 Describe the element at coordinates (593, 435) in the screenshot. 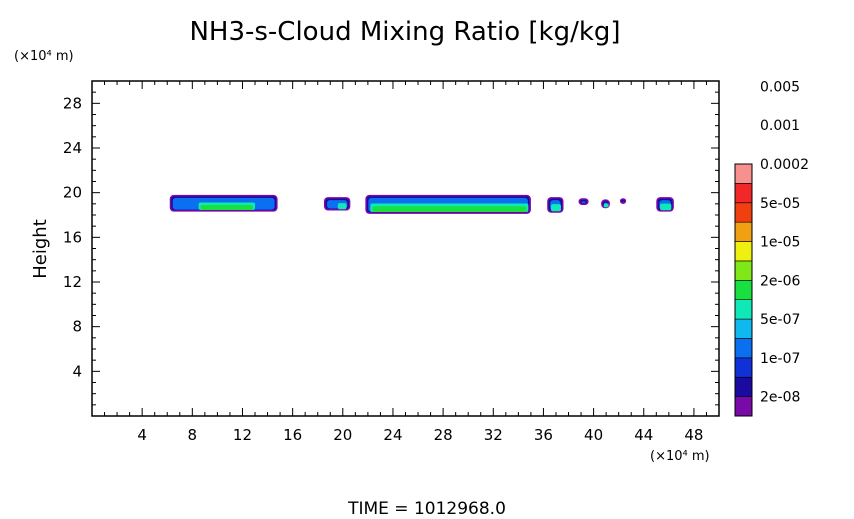

I see `x-tick-label: 40` at that location.